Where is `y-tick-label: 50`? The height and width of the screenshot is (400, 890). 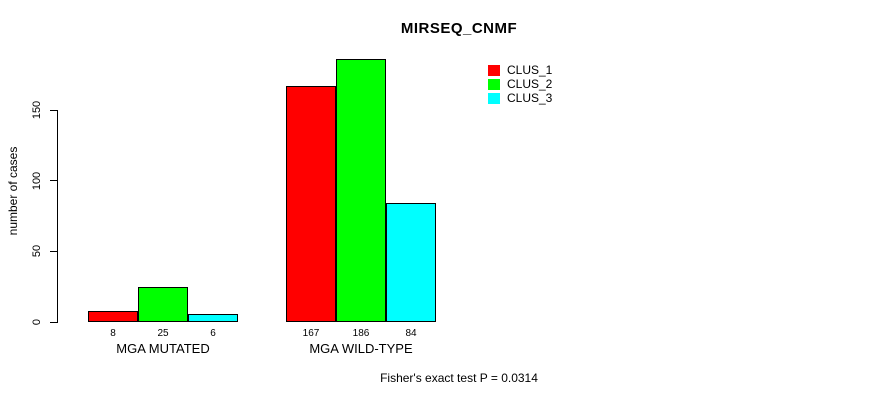 y-tick-label: 50 is located at coordinates (37, 251).